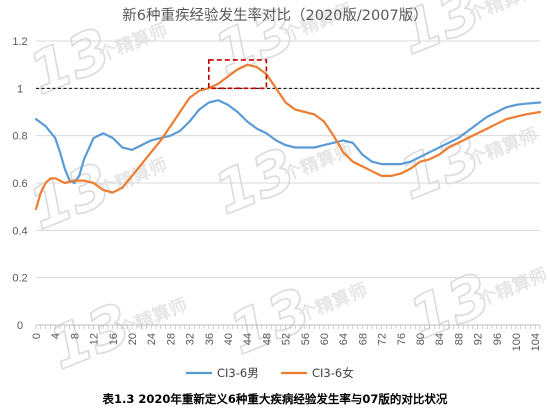 The height and width of the screenshot is (414, 550). I want to click on x-tick-label: 28, so click(171, 339).